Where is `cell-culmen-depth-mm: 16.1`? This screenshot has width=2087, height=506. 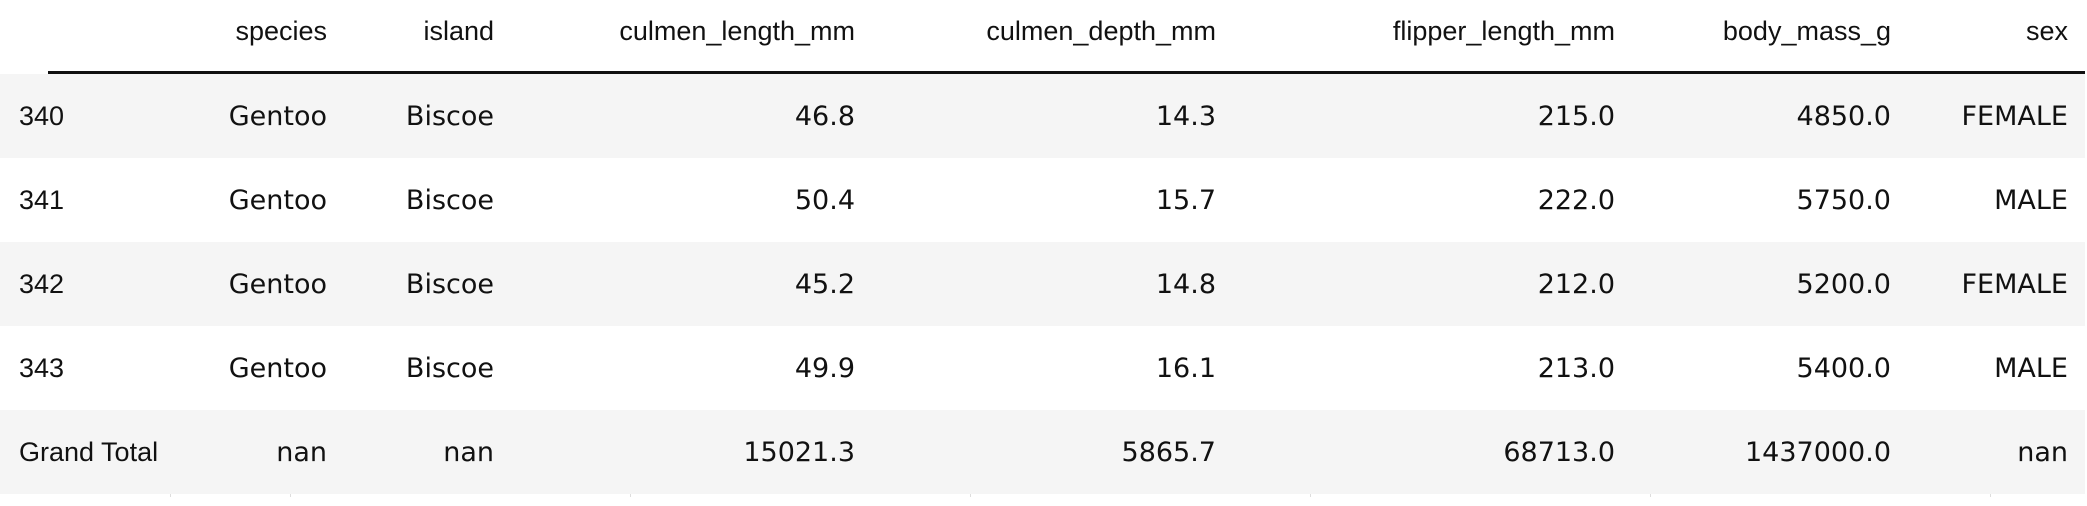 cell-culmen-depth-mm: 16.1 is located at coordinates (1185, 368).